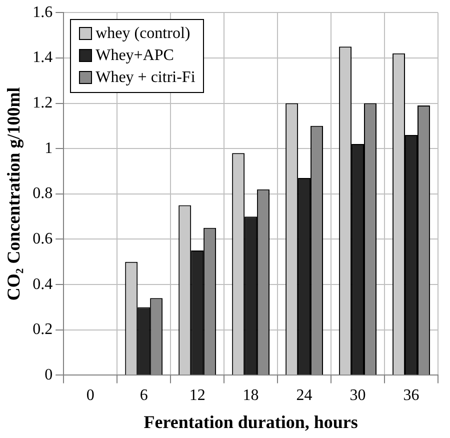 The image size is (450, 438). I want to click on y-tick-label: 1.6, so click(42, 12).